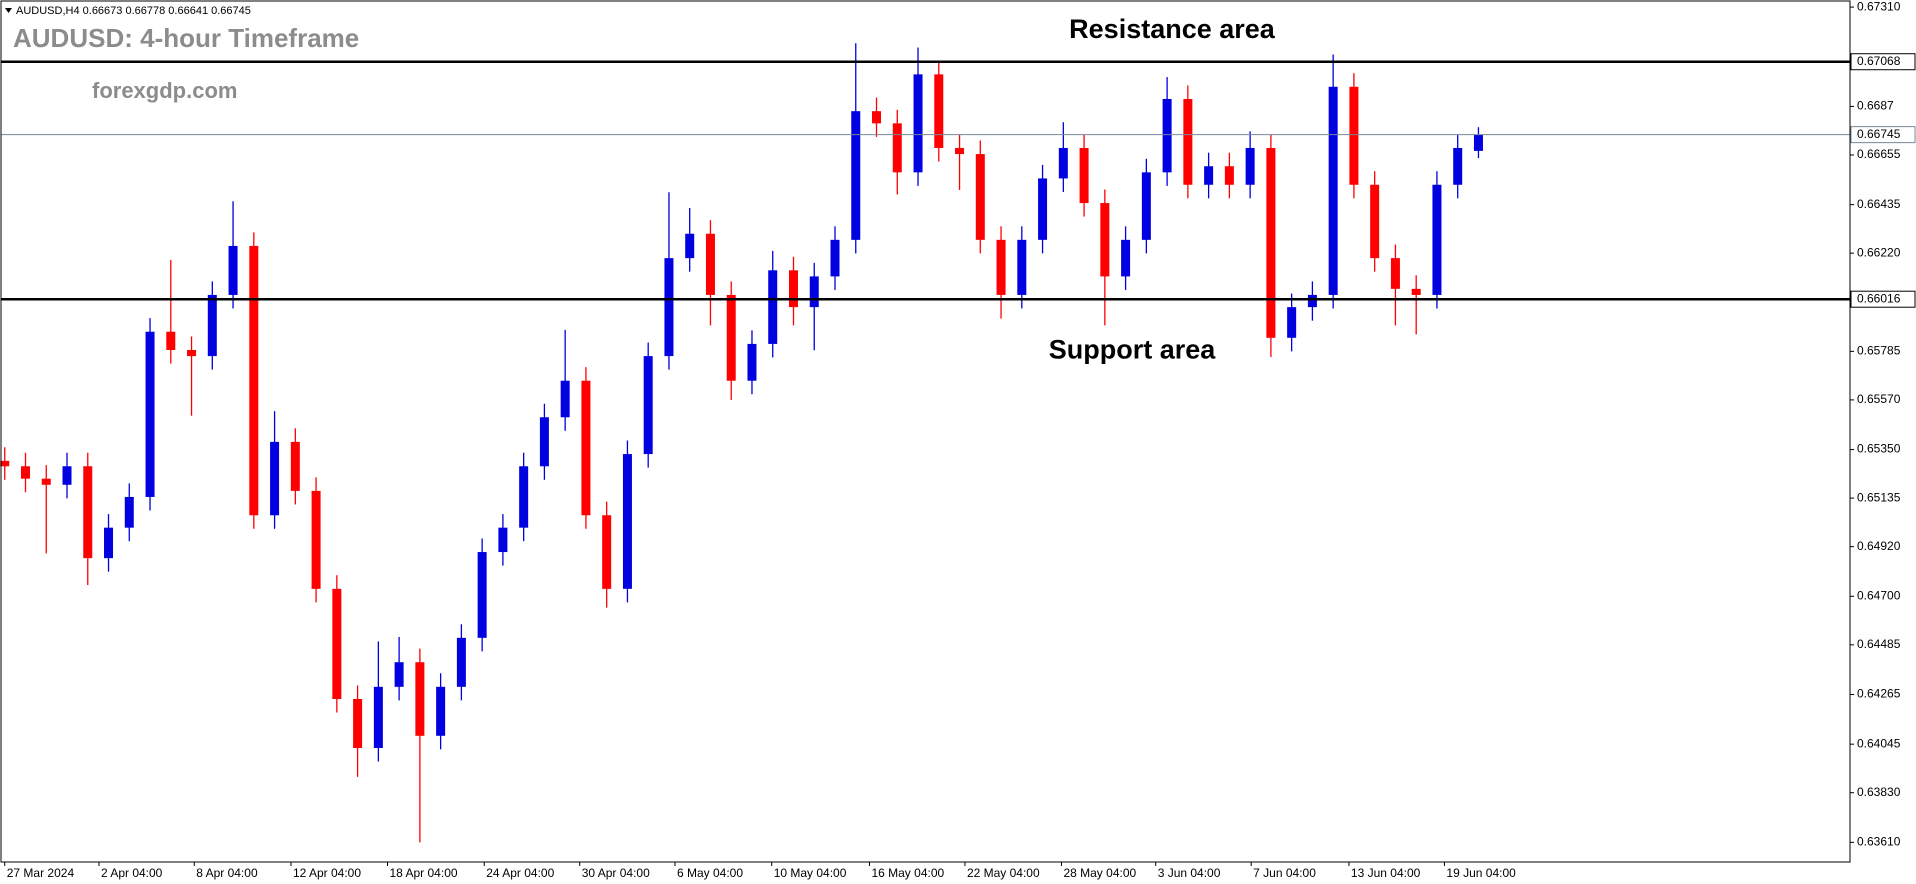 Image resolution: width=1916 pixels, height=884 pixels. What do you see at coordinates (1879, 6) in the screenshot?
I see `y-tick-label: 0.67310` at bounding box center [1879, 6].